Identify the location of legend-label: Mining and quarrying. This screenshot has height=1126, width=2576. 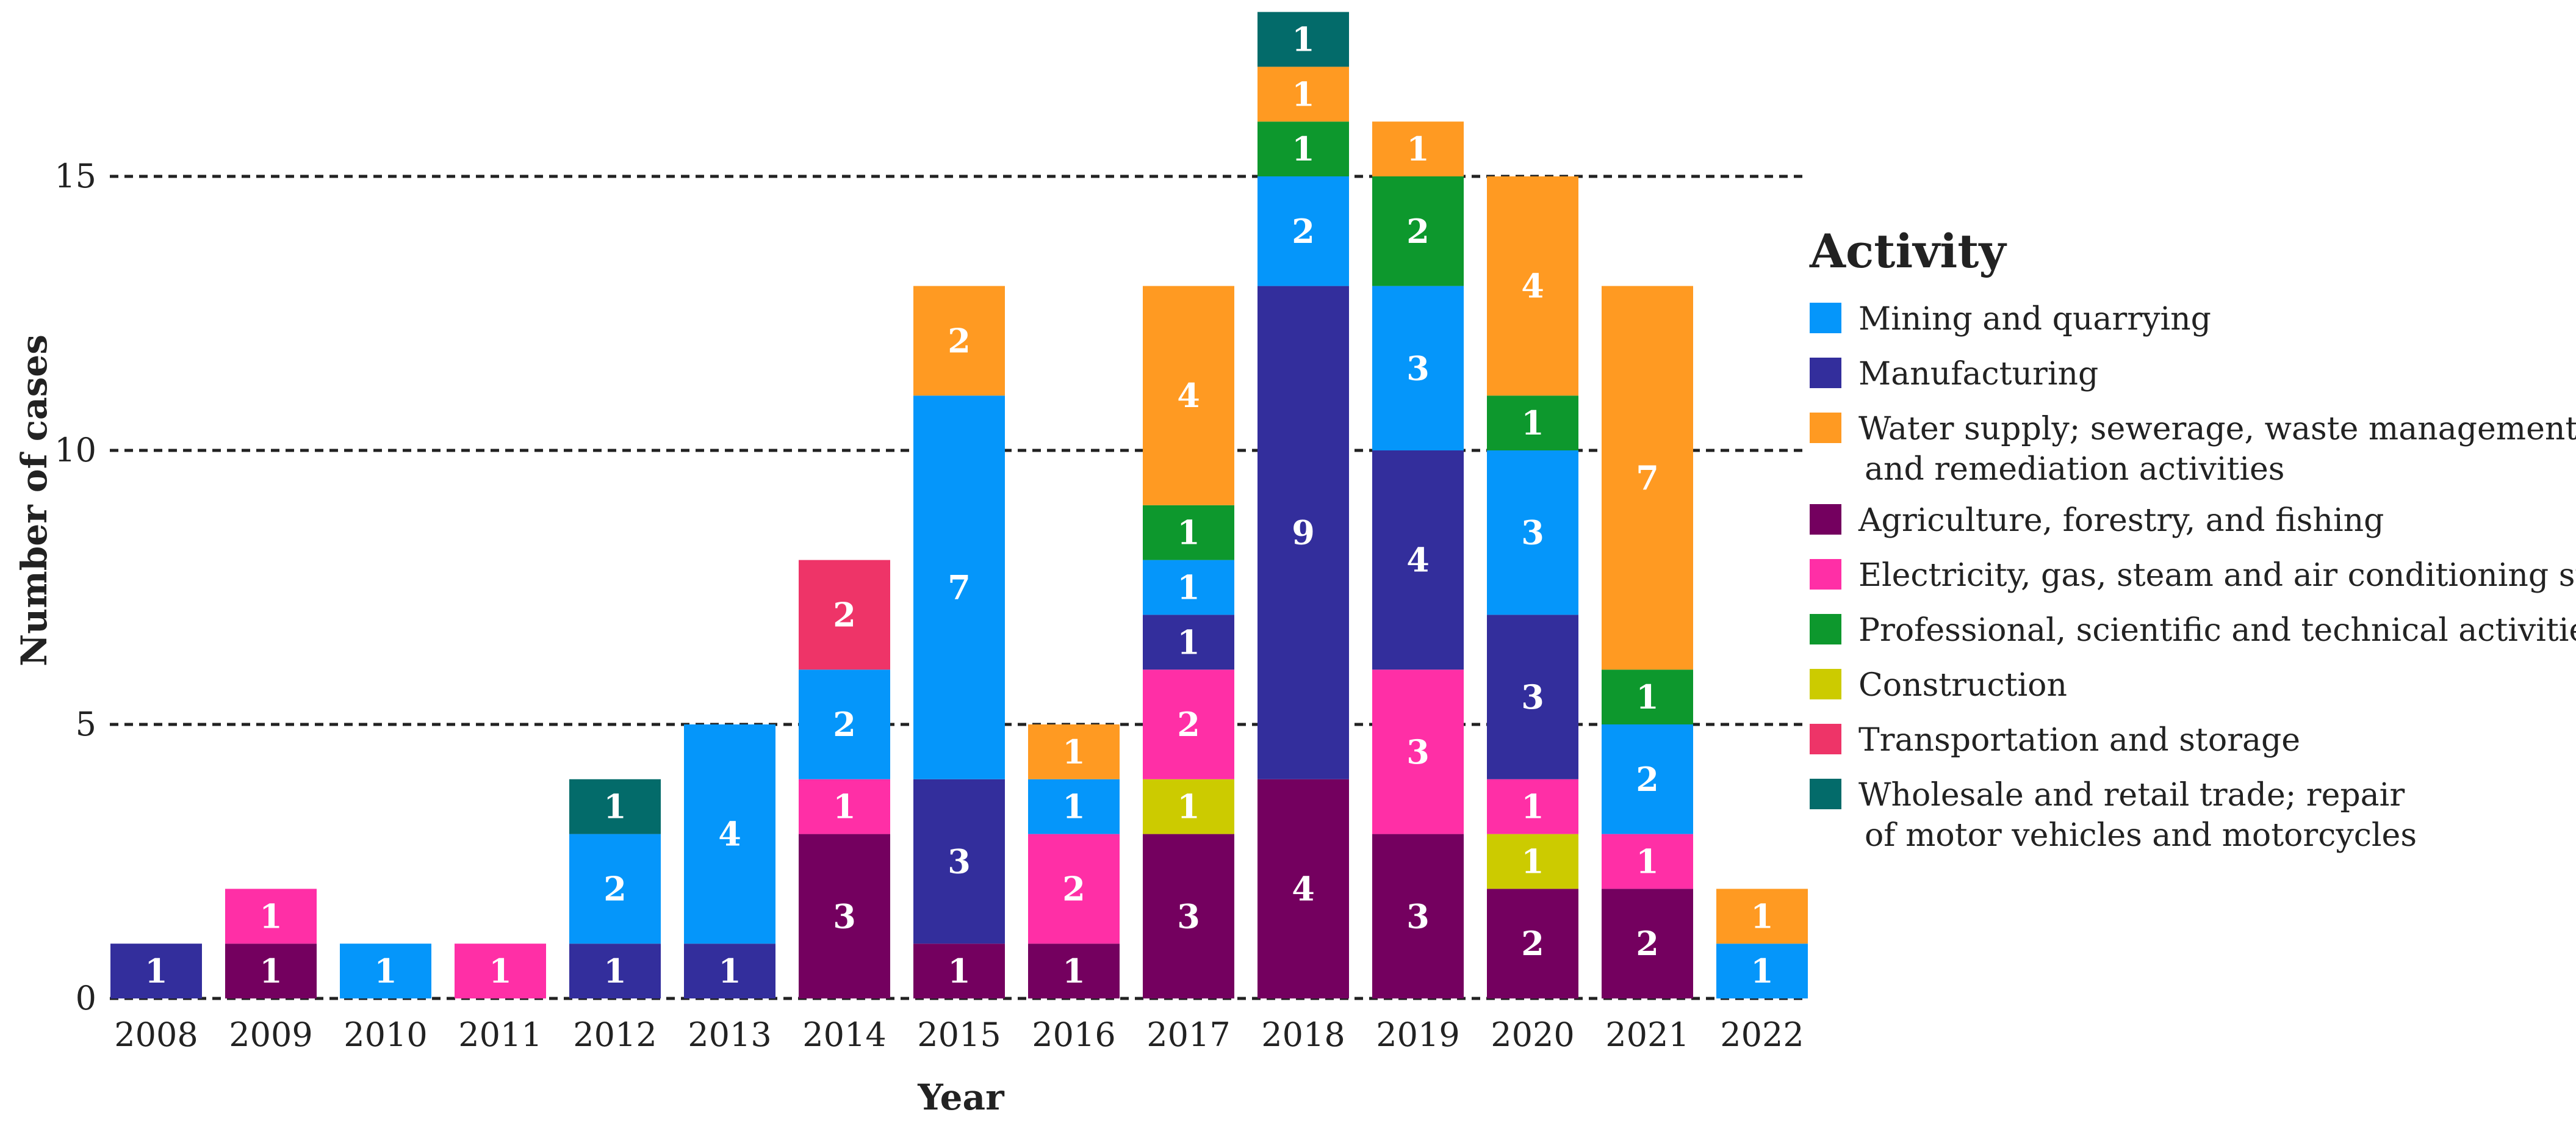
(2034, 319).